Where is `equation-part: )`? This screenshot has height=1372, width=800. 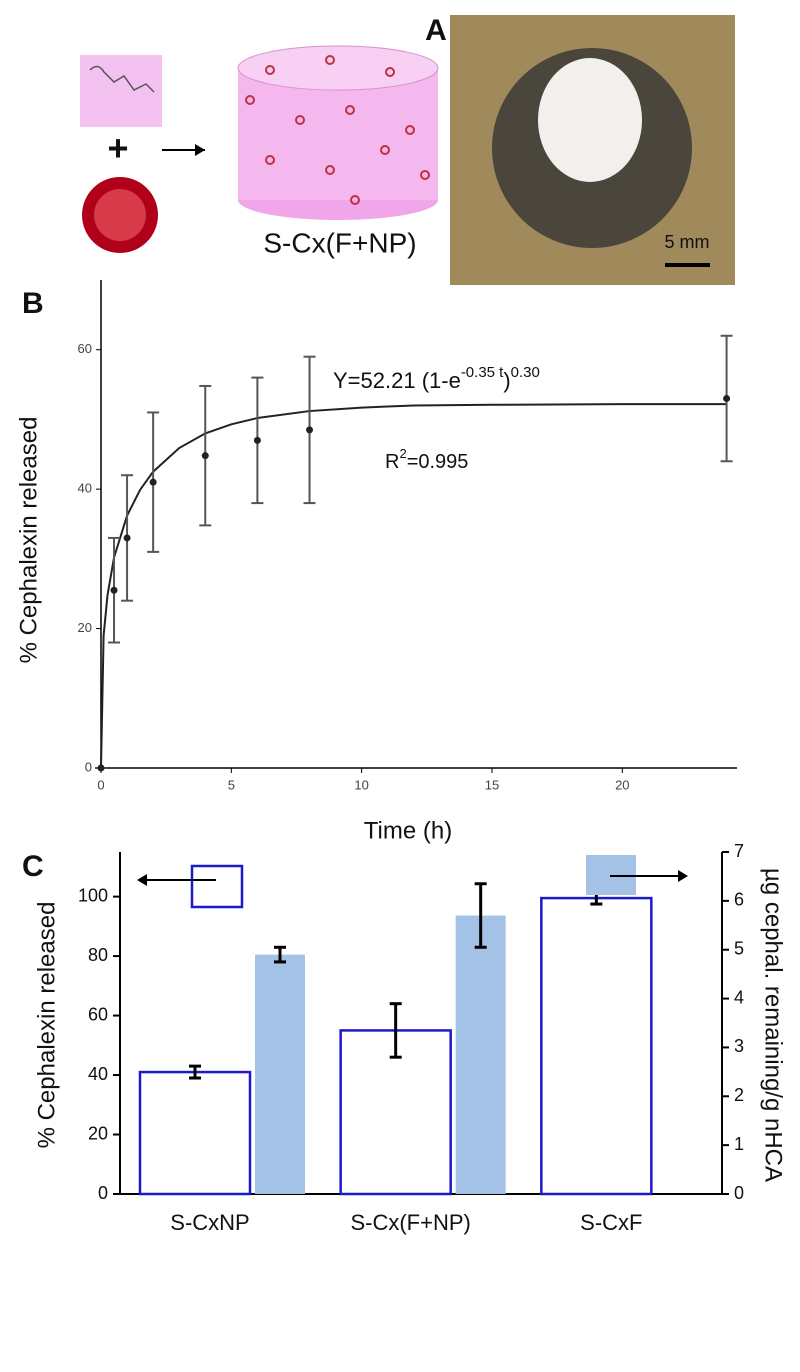 equation-part: ) is located at coordinates (506, 380).